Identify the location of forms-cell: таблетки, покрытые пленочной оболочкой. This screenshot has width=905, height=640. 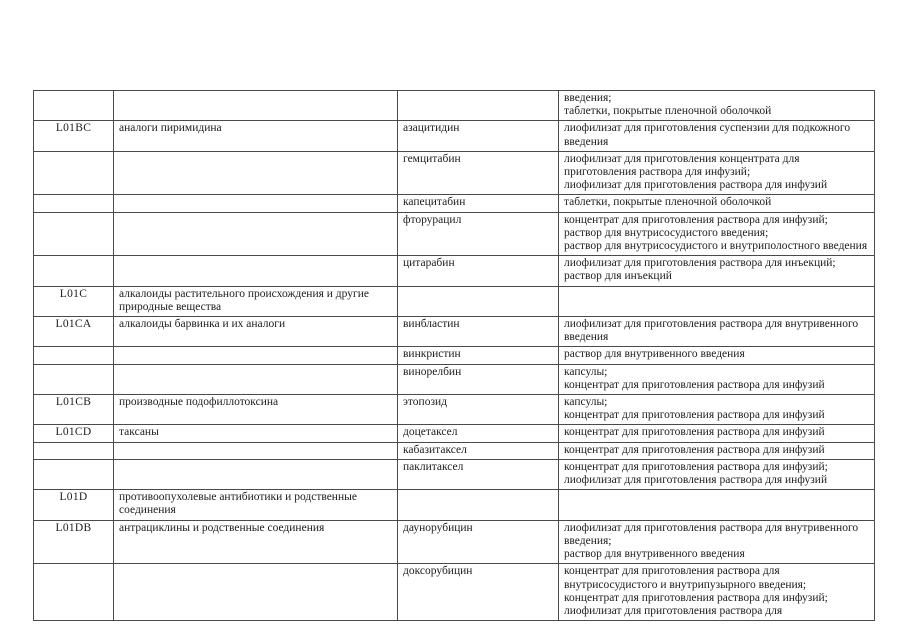
(716, 203).